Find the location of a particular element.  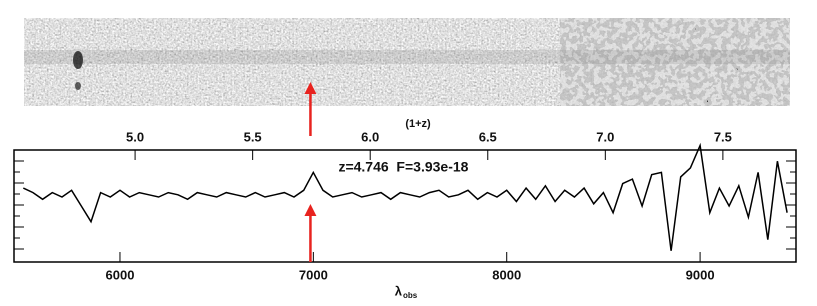

top-tick-label: 7.0 is located at coordinates (605, 136).